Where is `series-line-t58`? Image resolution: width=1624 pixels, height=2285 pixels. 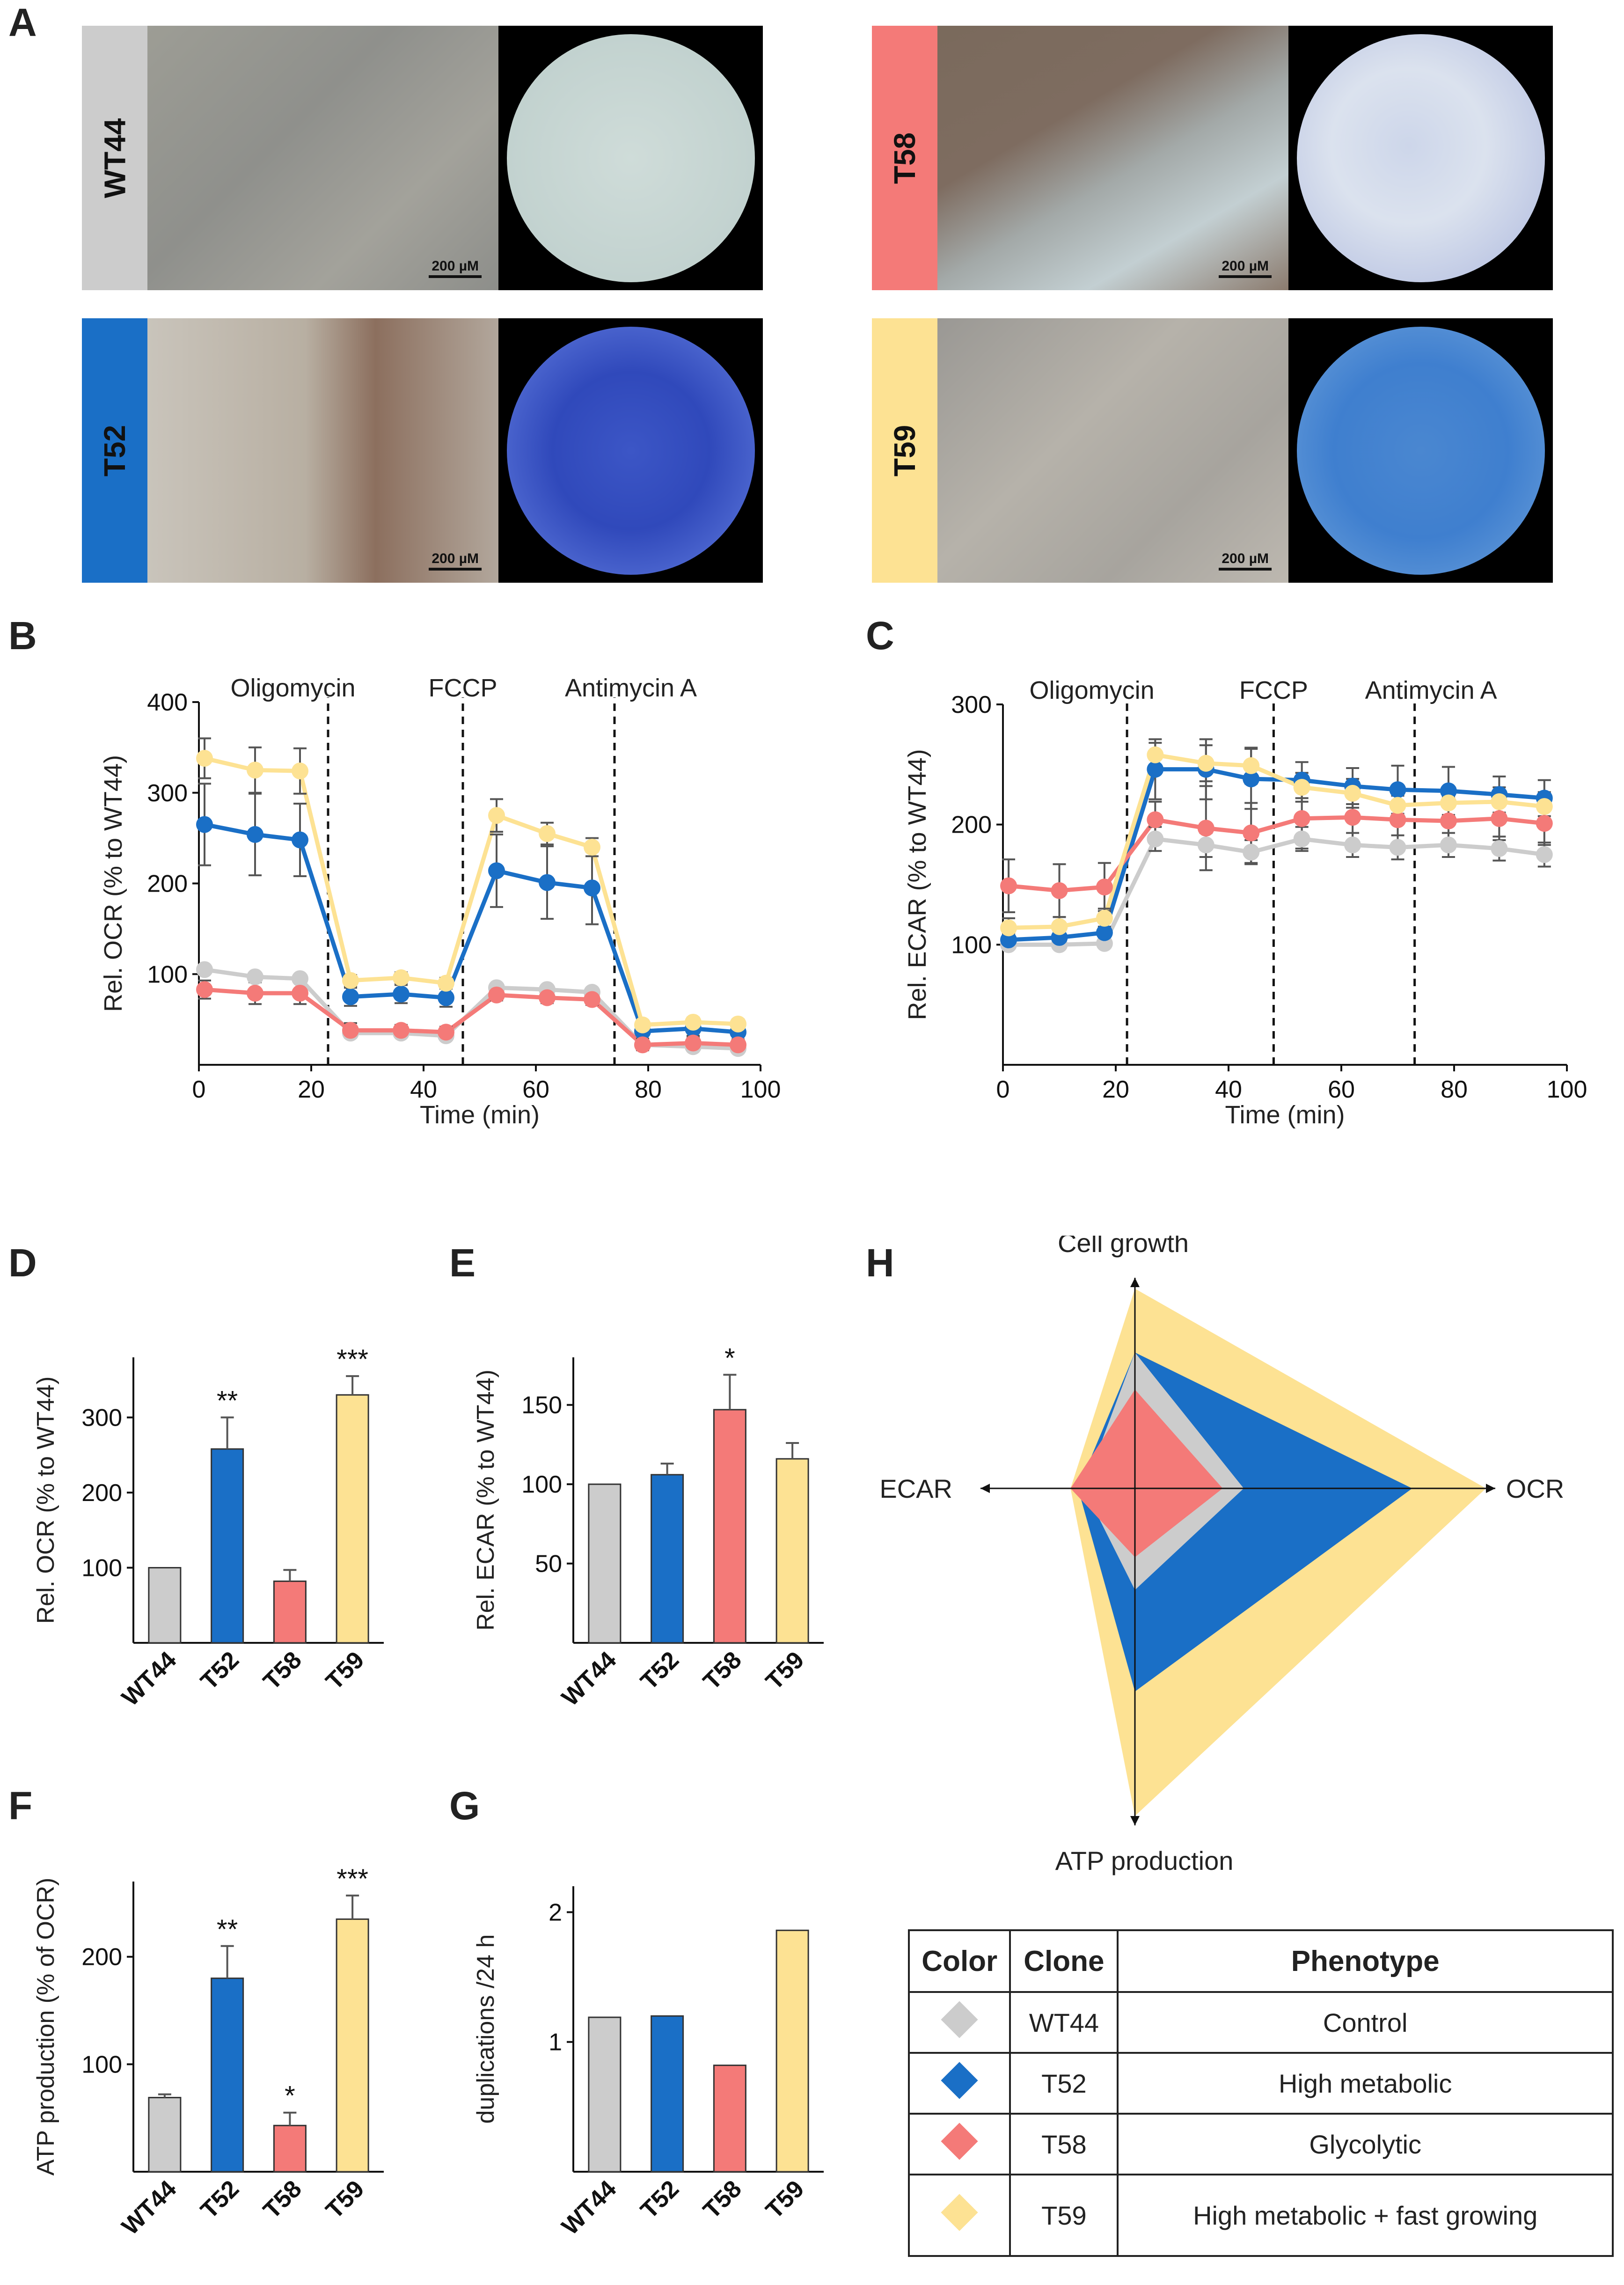 series-line-t58 is located at coordinates (1276, 854).